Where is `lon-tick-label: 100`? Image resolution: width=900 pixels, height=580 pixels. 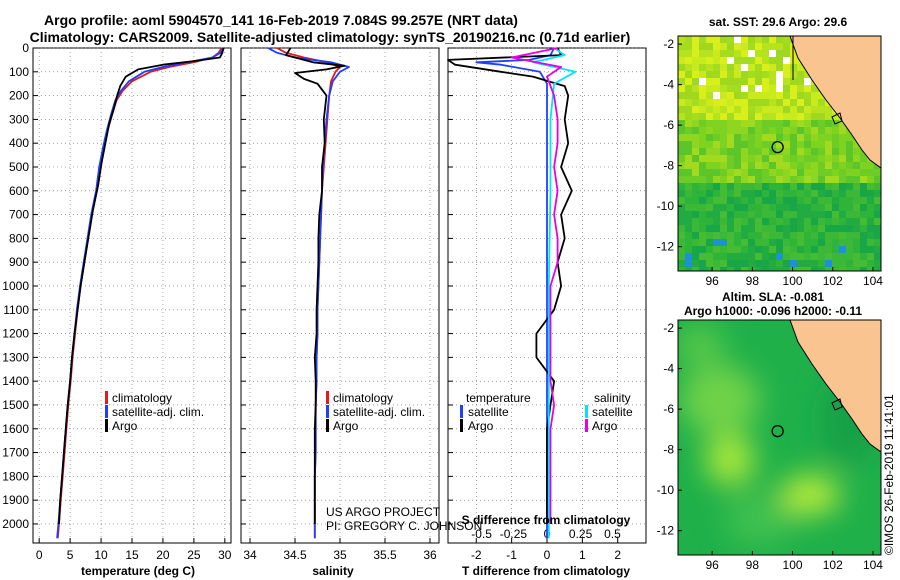
lon-tick-label: 100 is located at coordinates (793, 281).